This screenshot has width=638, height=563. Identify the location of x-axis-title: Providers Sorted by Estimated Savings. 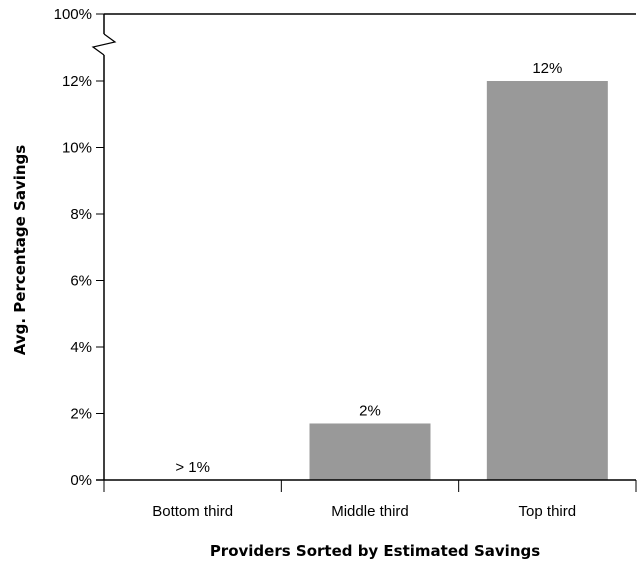
(375, 551).